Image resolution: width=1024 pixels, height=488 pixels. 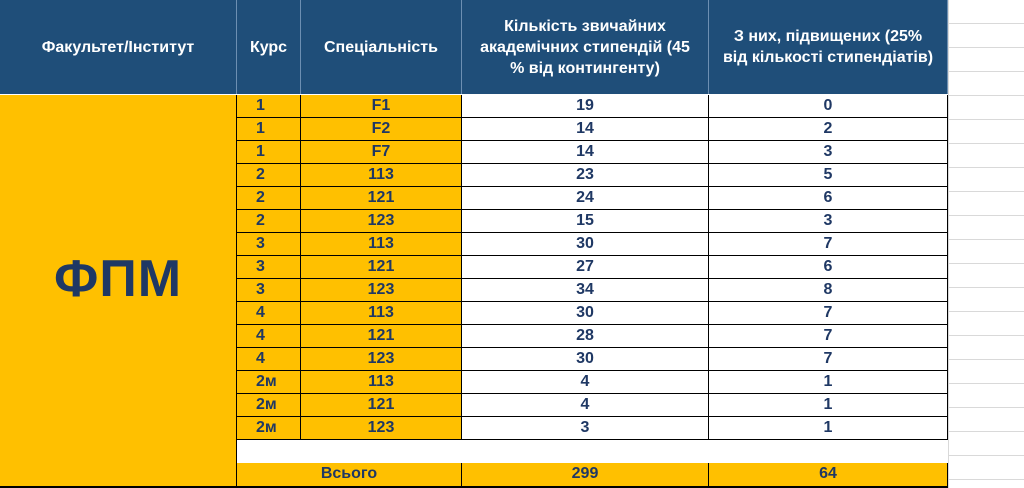 I want to click on table-row: 1 F1 19 0, so click(x=512, y=106).